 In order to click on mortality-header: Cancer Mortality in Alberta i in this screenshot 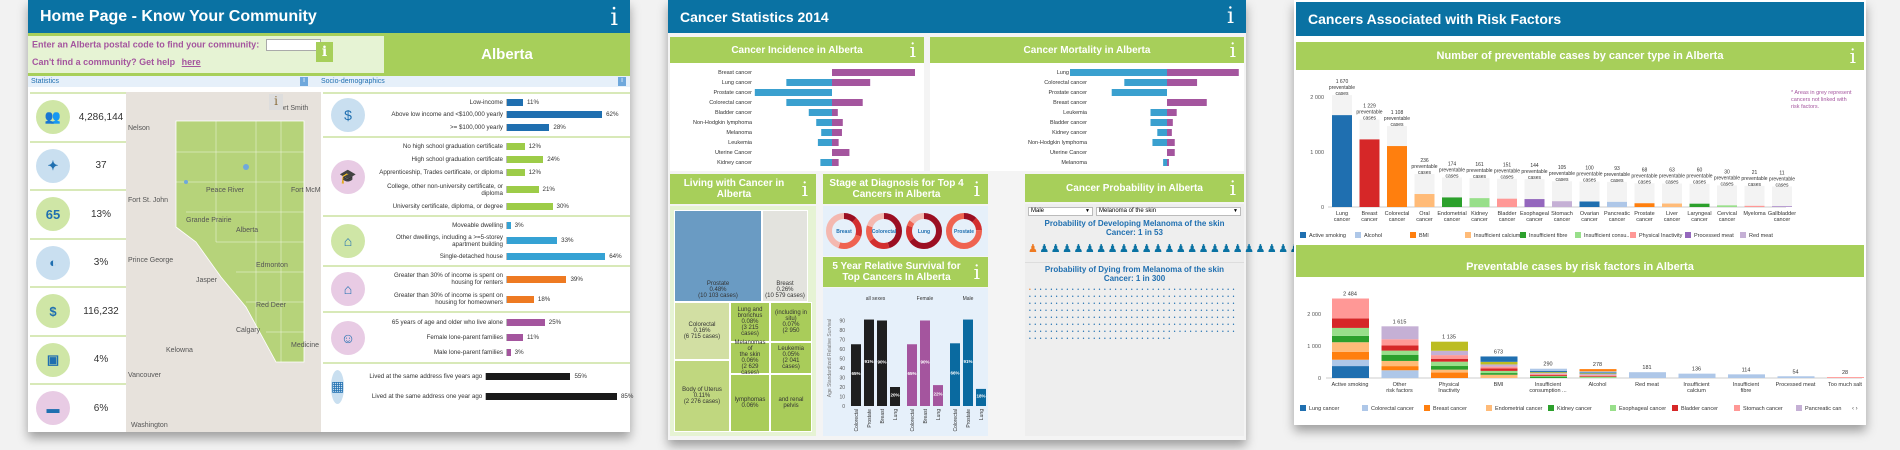, I will do `click(1087, 50)`.